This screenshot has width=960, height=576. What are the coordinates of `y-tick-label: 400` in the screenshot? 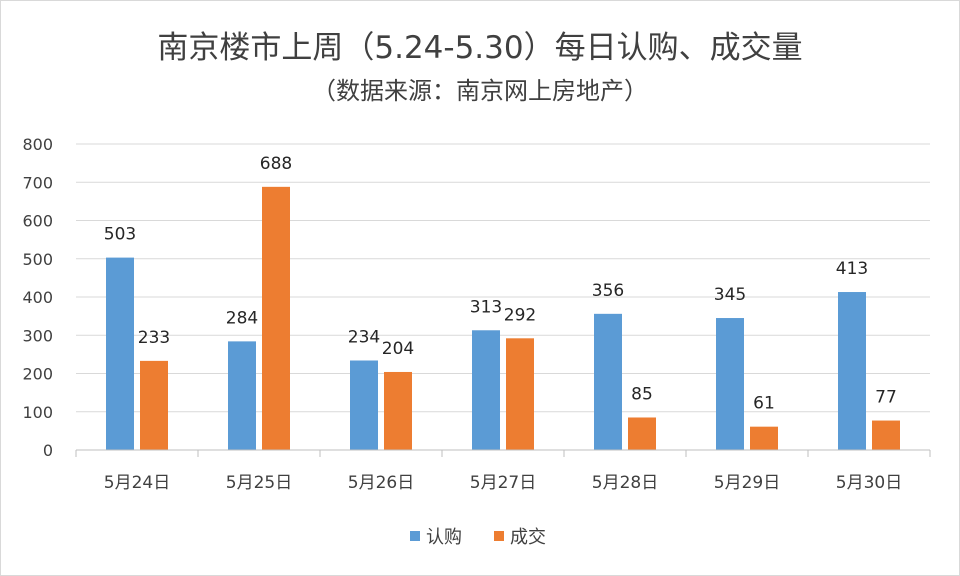 It's located at (37, 297).